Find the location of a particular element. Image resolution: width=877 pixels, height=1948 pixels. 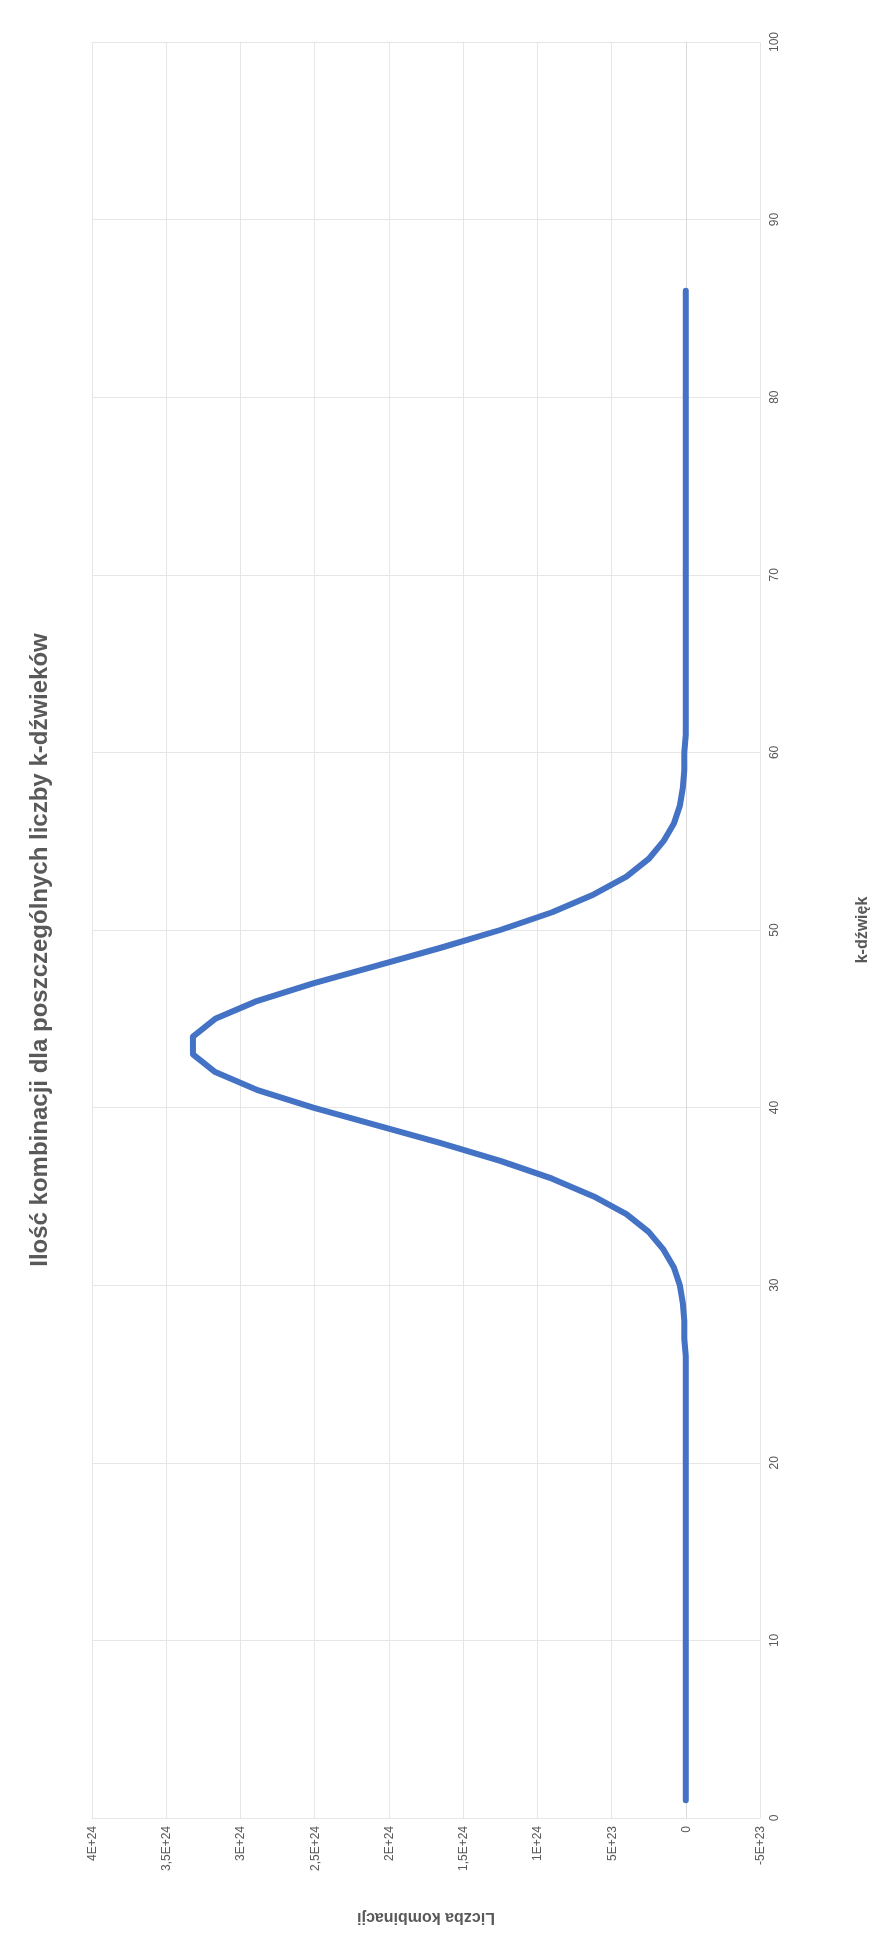

y-tick-label: 60 is located at coordinates (774, 752).